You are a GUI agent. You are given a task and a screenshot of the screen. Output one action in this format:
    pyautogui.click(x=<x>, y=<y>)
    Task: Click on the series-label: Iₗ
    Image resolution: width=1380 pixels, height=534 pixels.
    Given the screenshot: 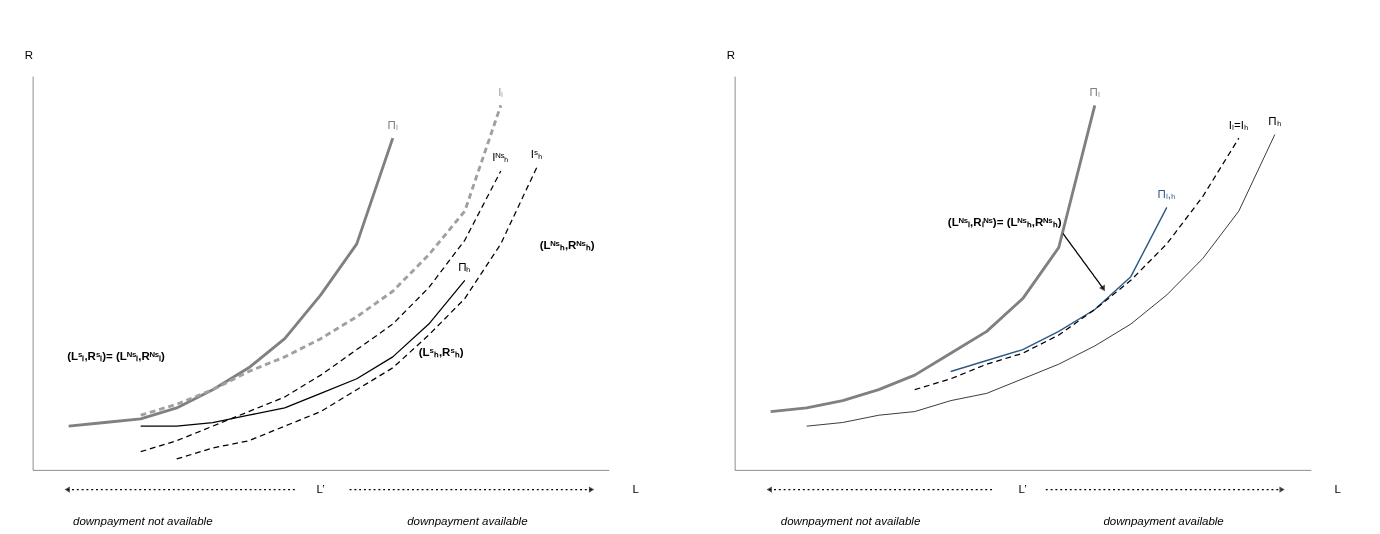 What is the action you would take?
    pyautogui.click(x=501, y=91)
    